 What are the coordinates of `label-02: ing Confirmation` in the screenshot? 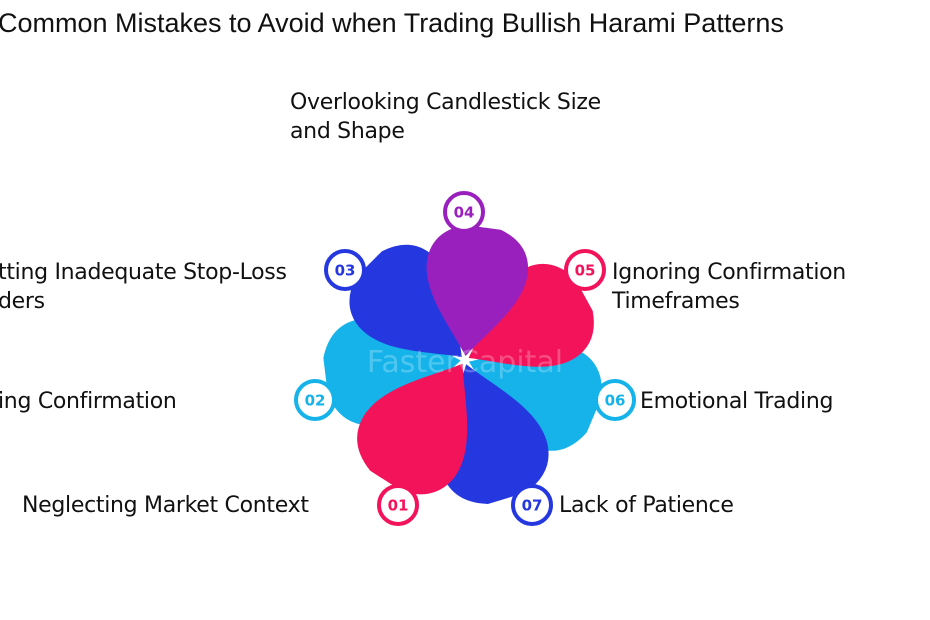 It's located at (88, 401).